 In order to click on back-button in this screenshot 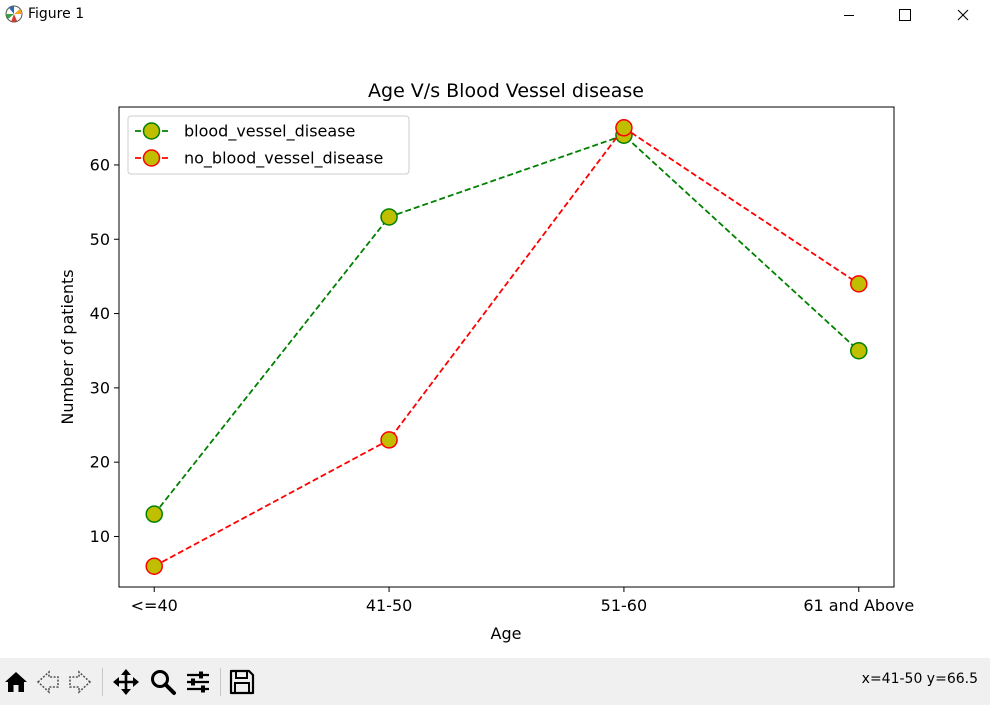, I will do `click(48, 682)`.